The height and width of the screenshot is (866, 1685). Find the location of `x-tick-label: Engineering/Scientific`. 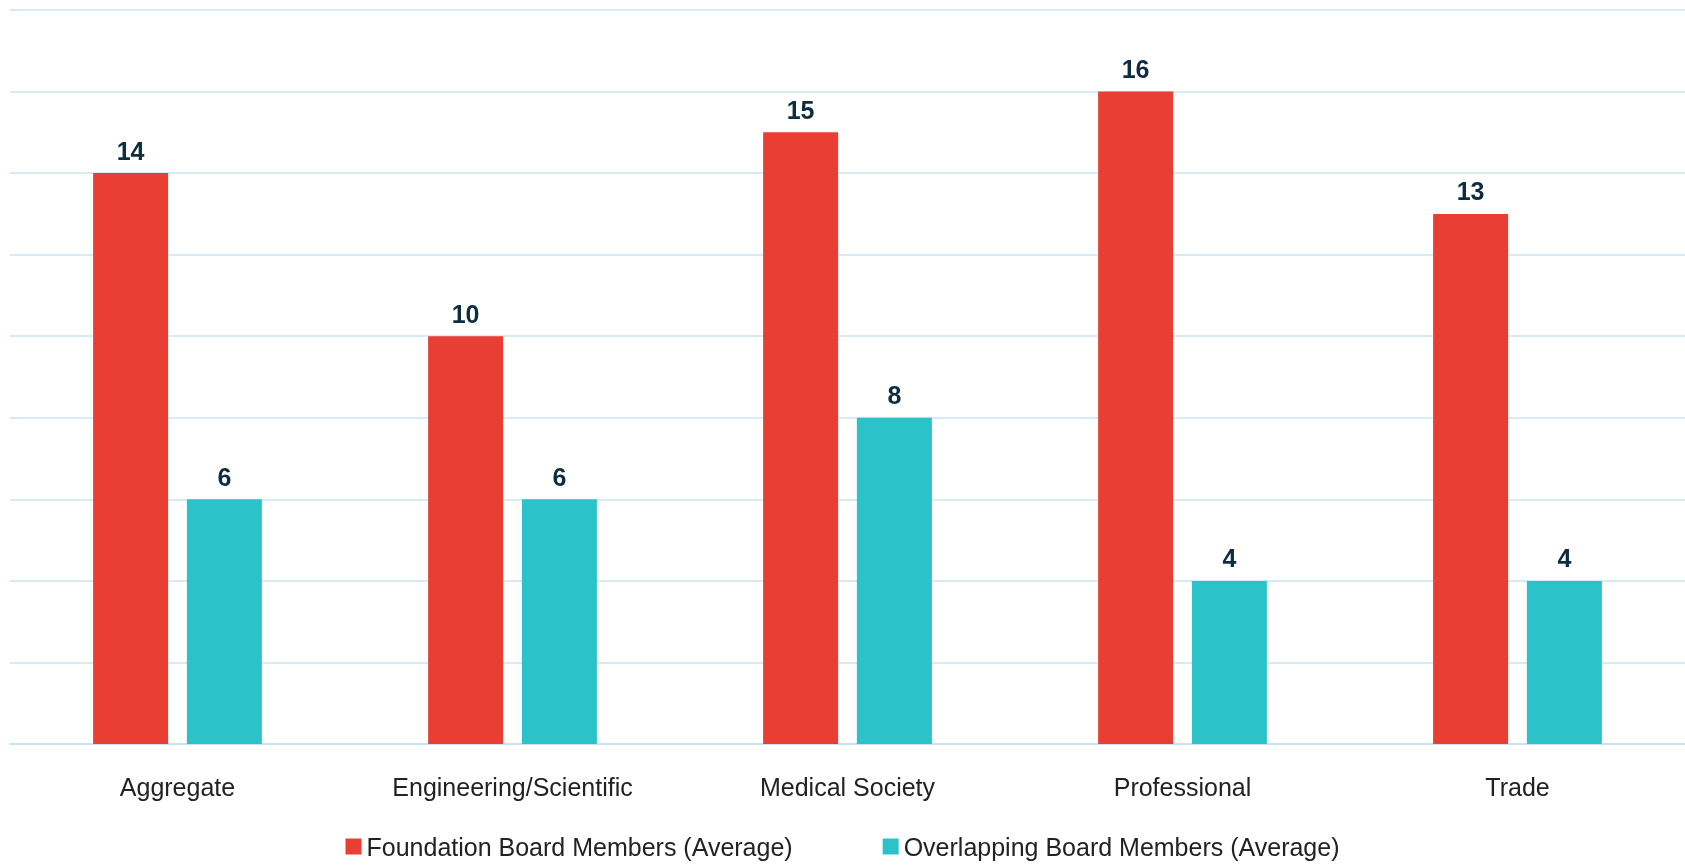

x-tick-label: Engineering/Scientific is located at coordinates (512, 786).